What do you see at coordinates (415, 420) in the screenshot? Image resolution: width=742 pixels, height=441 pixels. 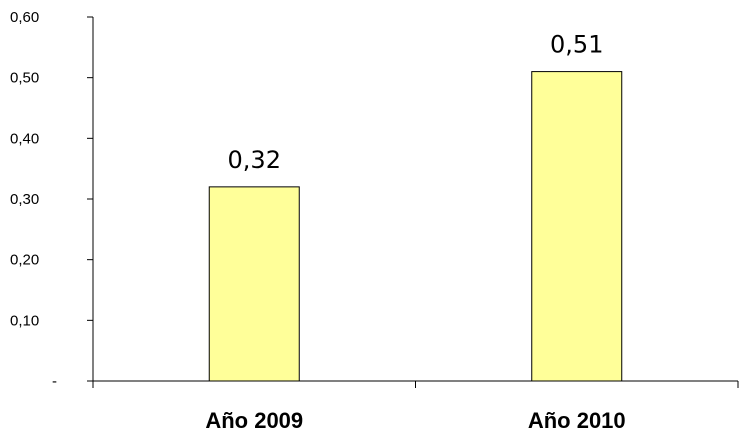 I see `category-labels-group: Año 2009 Año 2010` at bounding box center [415, 420].